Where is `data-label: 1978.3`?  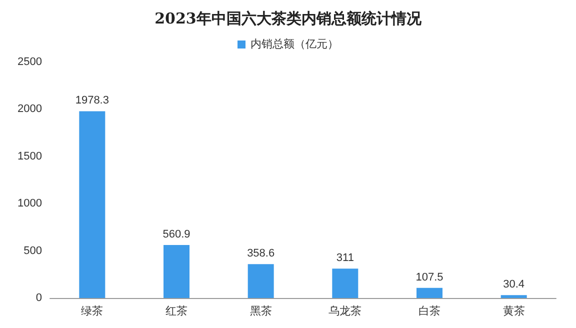 data-label: 1978.3 is located at coordinates (92, 100).